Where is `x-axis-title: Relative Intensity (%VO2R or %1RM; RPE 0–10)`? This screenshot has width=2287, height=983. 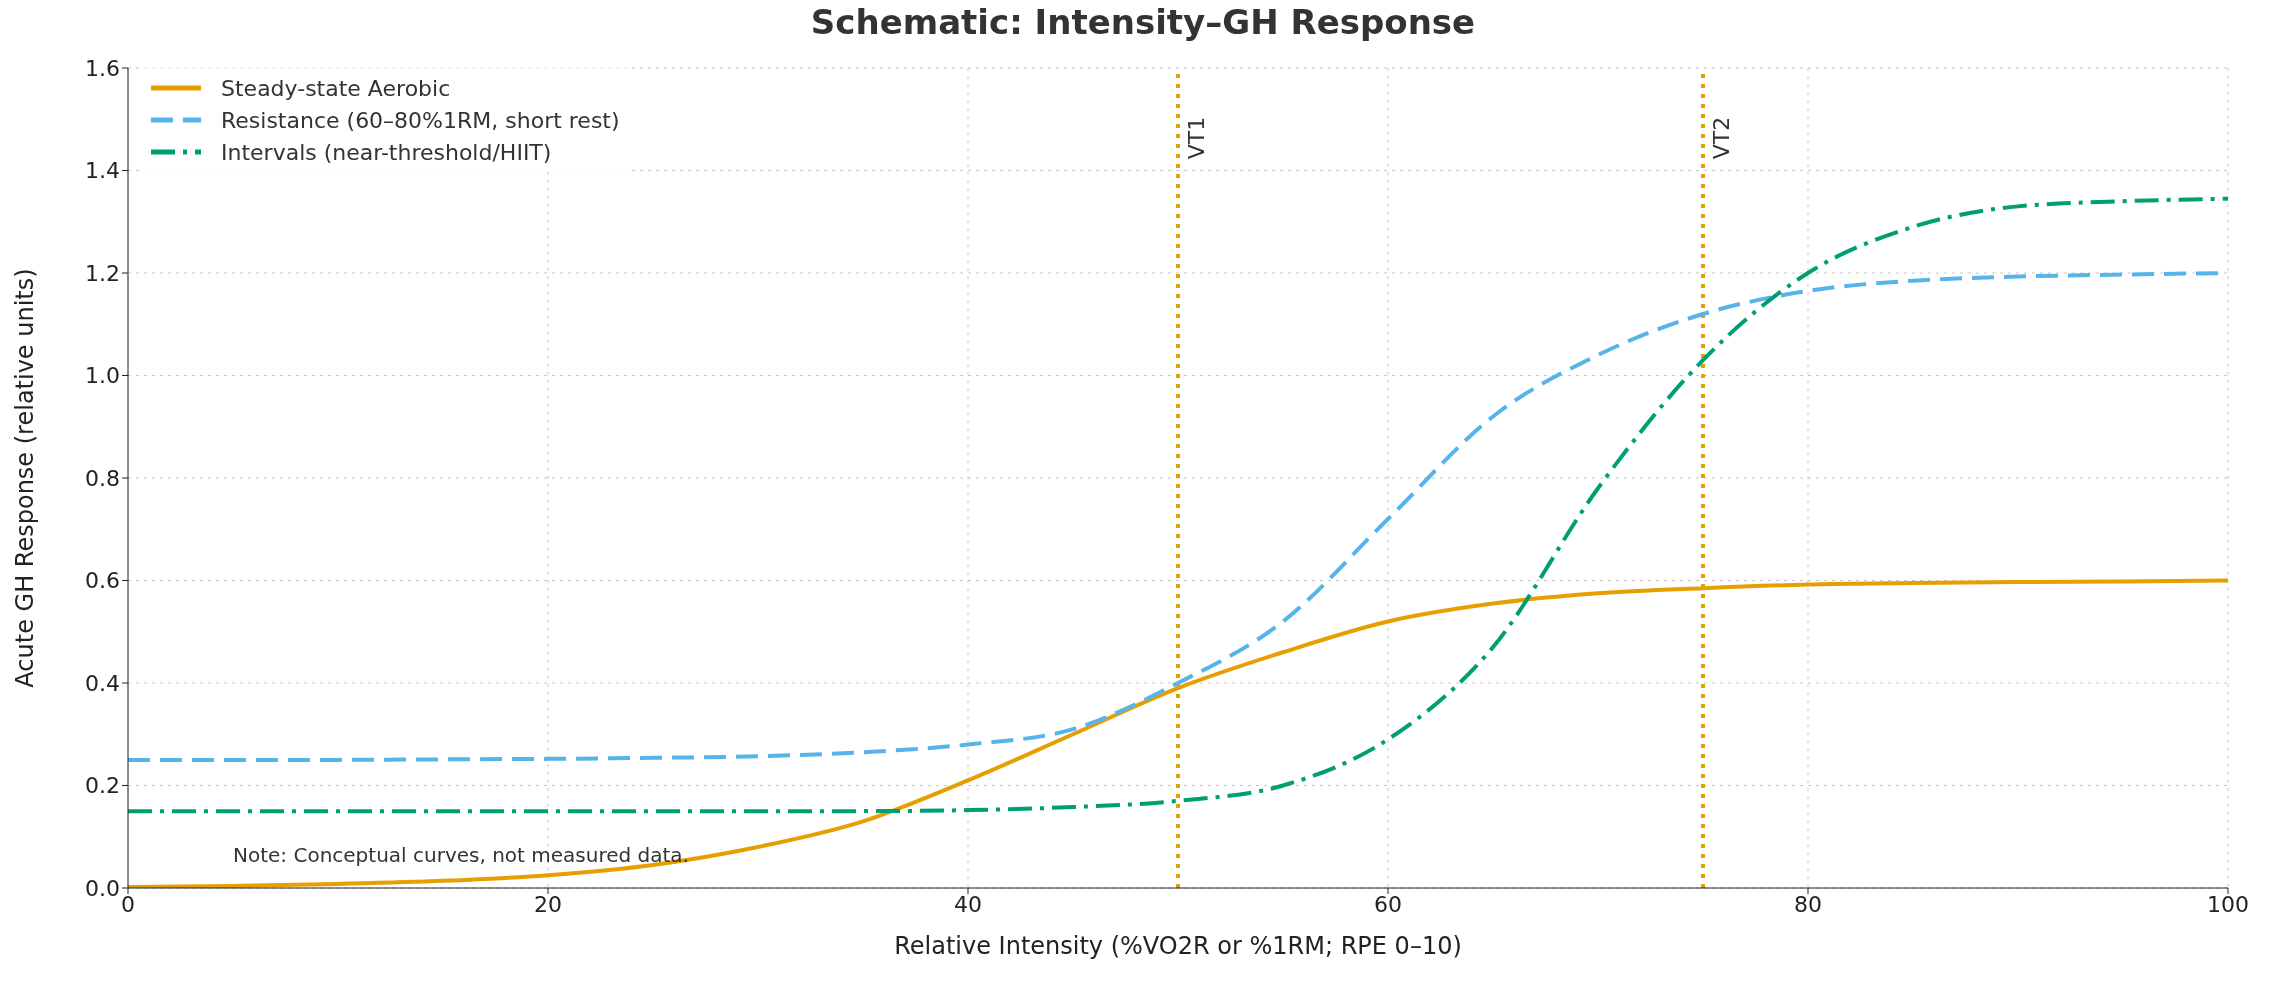
x-axis-title: Relative Intensity (%VO2R or %1RM; RPE 0–10) is located at coordinates (1178, 946).